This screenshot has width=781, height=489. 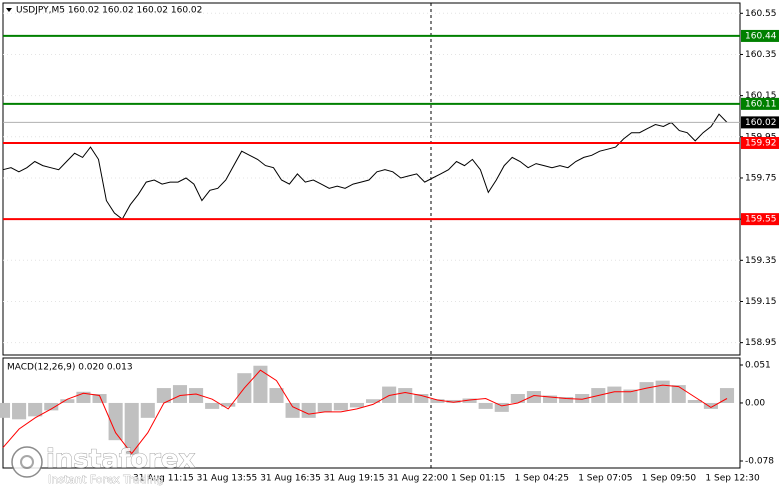 I want to click on level-label: 160.11, so click(x=761, y=104).